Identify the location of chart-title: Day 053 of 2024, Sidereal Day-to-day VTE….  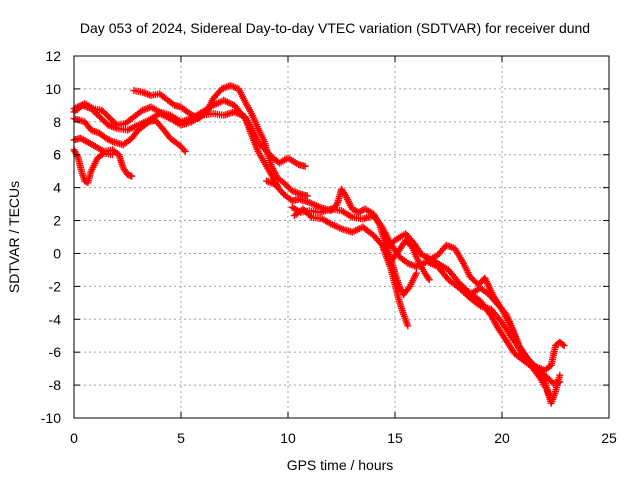
(335, 28).